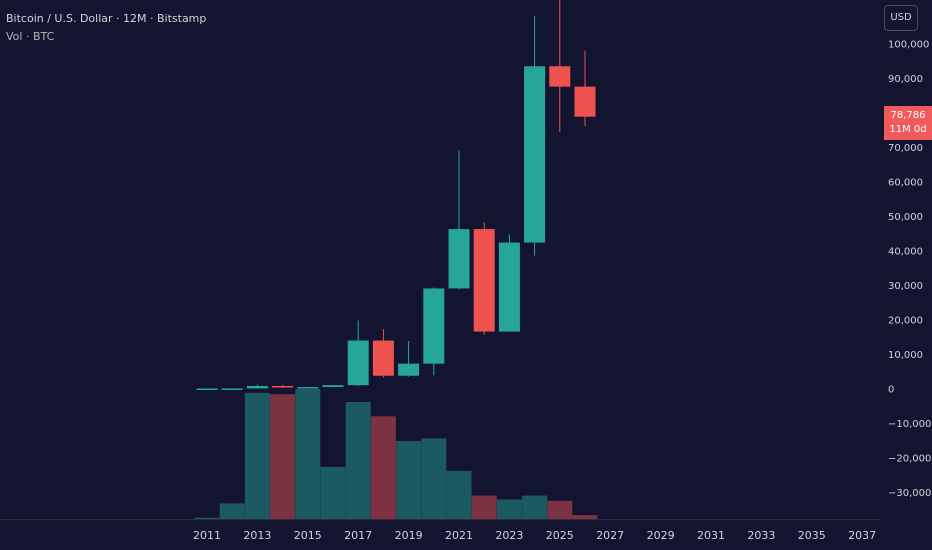  I want to click on bar-countdown: 11M 0d, so click(908, 129).